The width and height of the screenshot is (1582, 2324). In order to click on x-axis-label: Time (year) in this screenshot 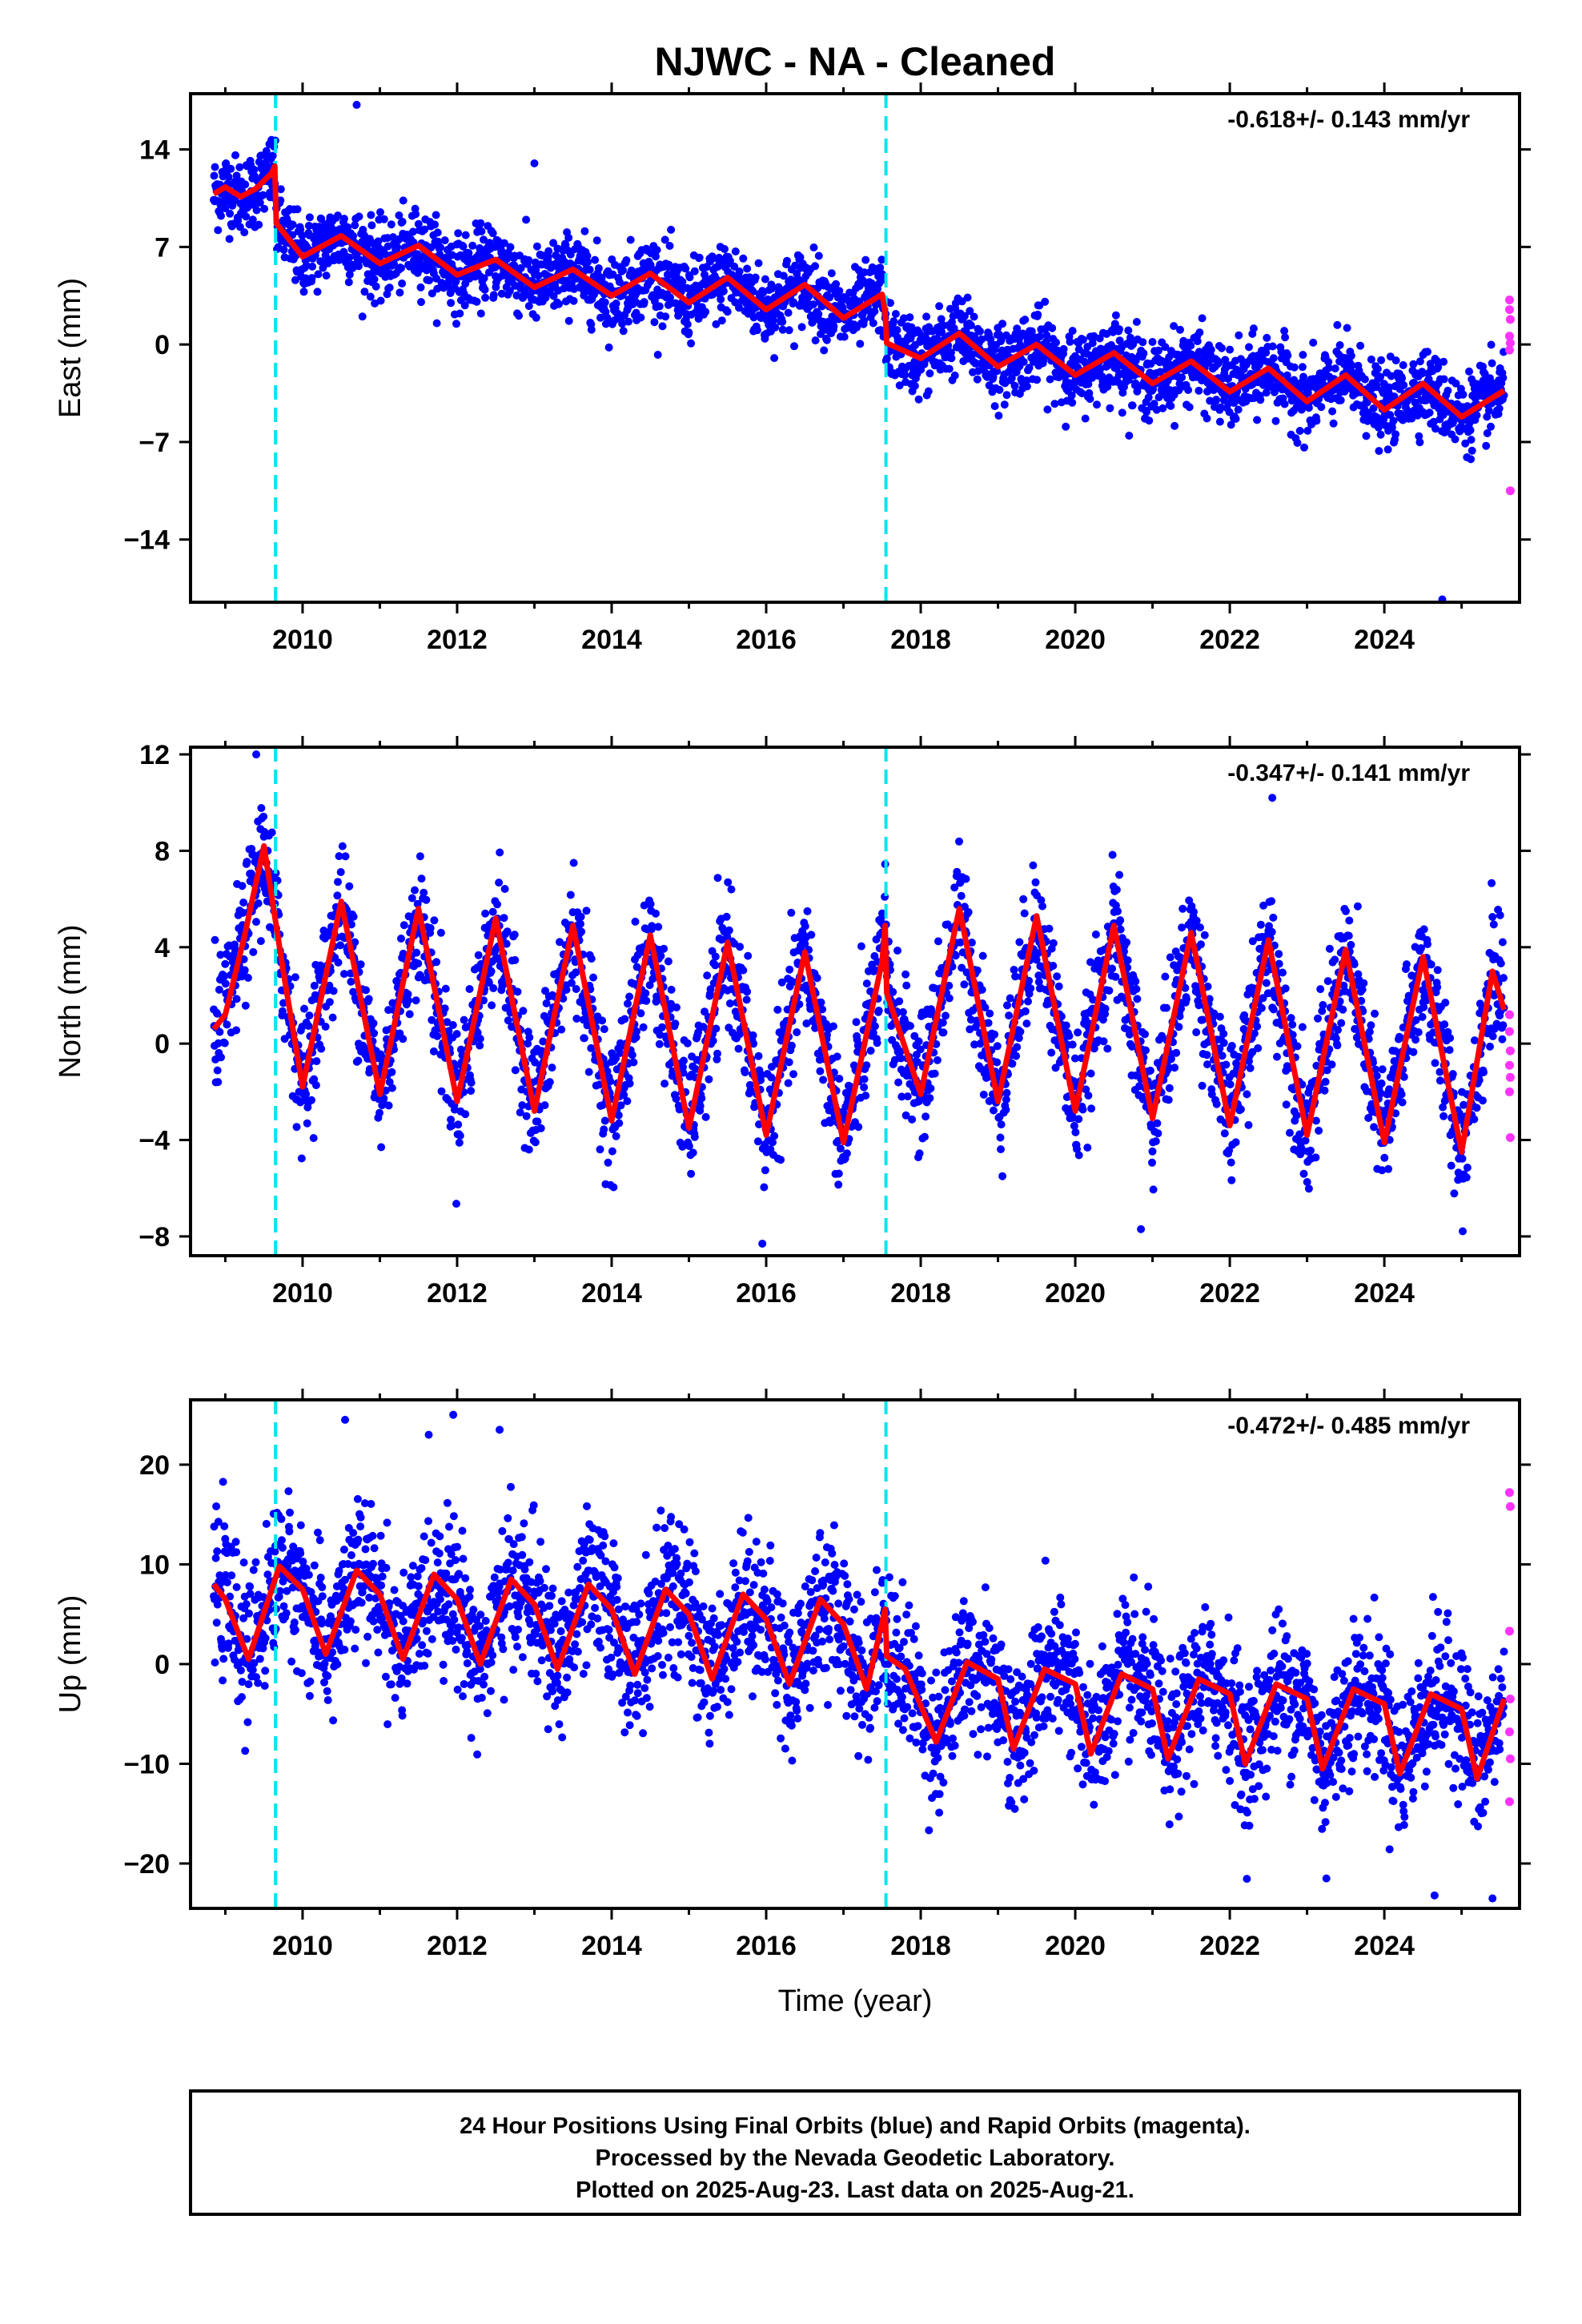, I will do `click(855, 2001)`.